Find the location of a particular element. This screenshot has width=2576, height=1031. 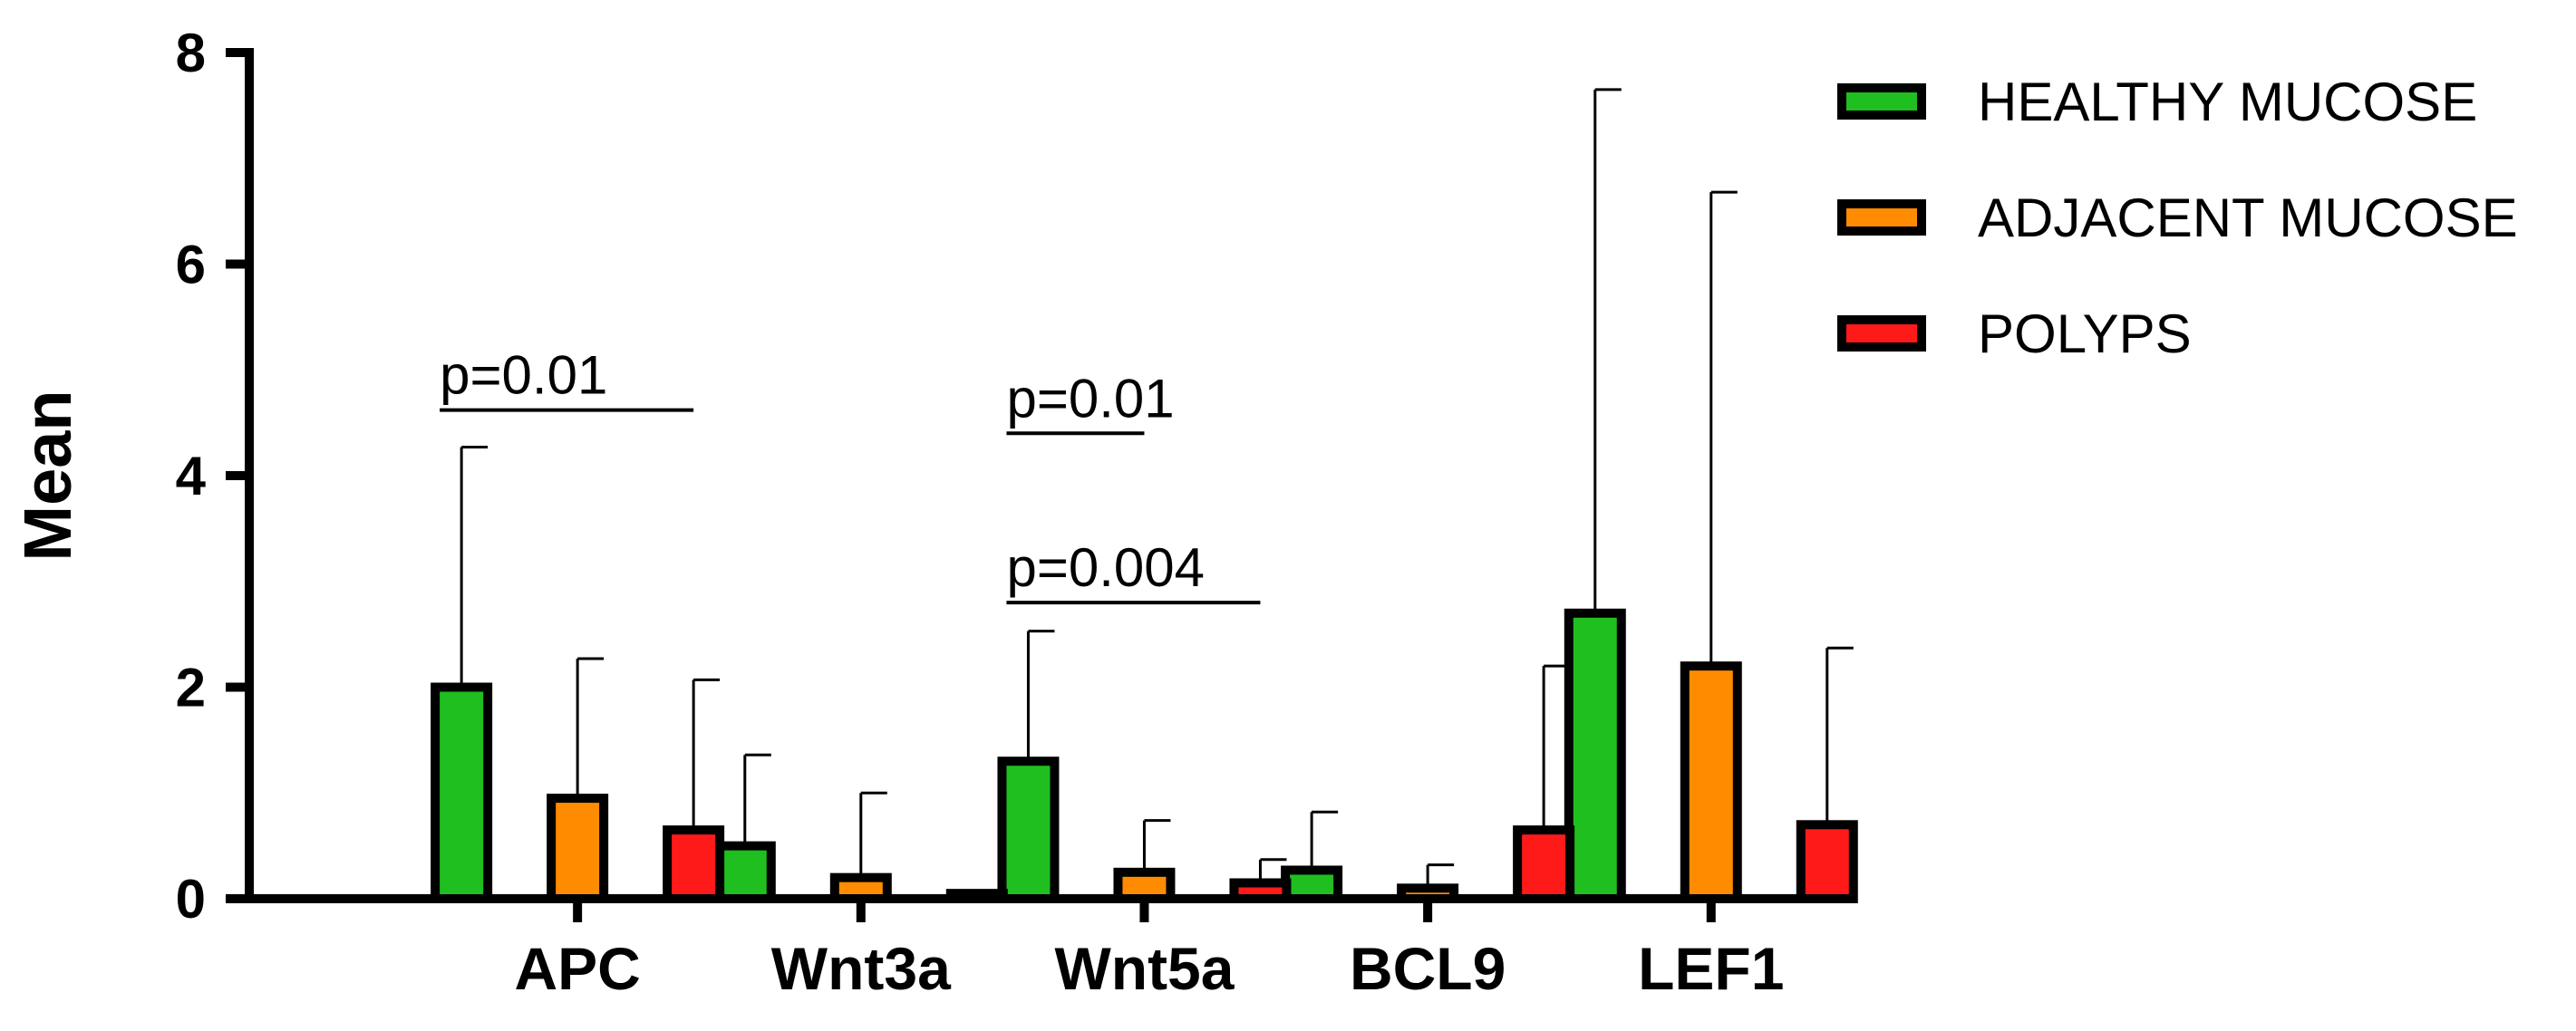

significance-label-1: p=0.01 is located at coordinates (1090, 398).